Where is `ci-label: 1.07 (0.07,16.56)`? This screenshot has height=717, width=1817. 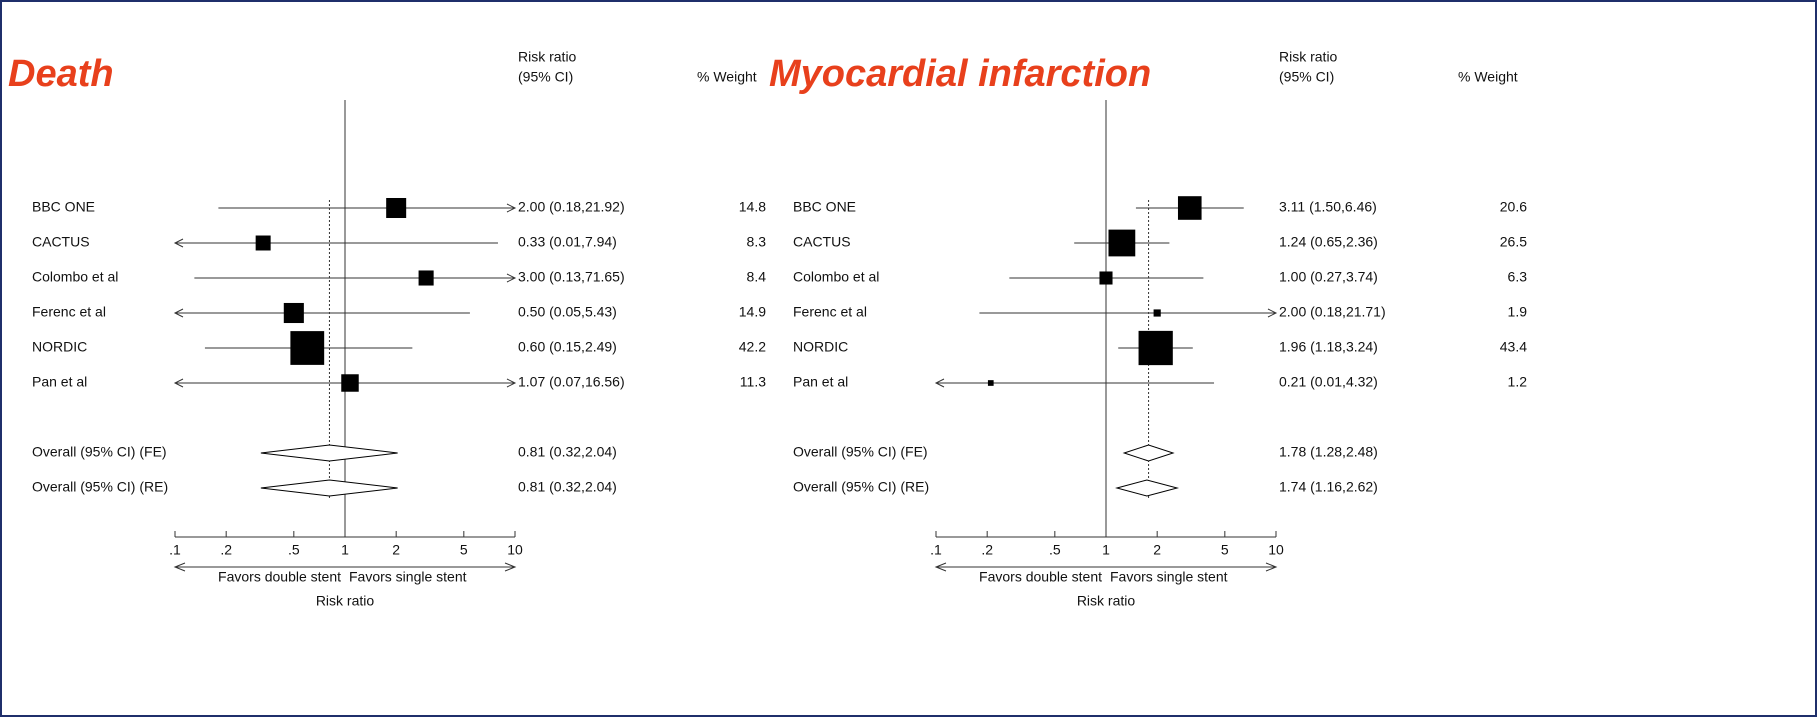 ci-label: 1.07 (0.07,16.56) is located at coordinates (571, 382).